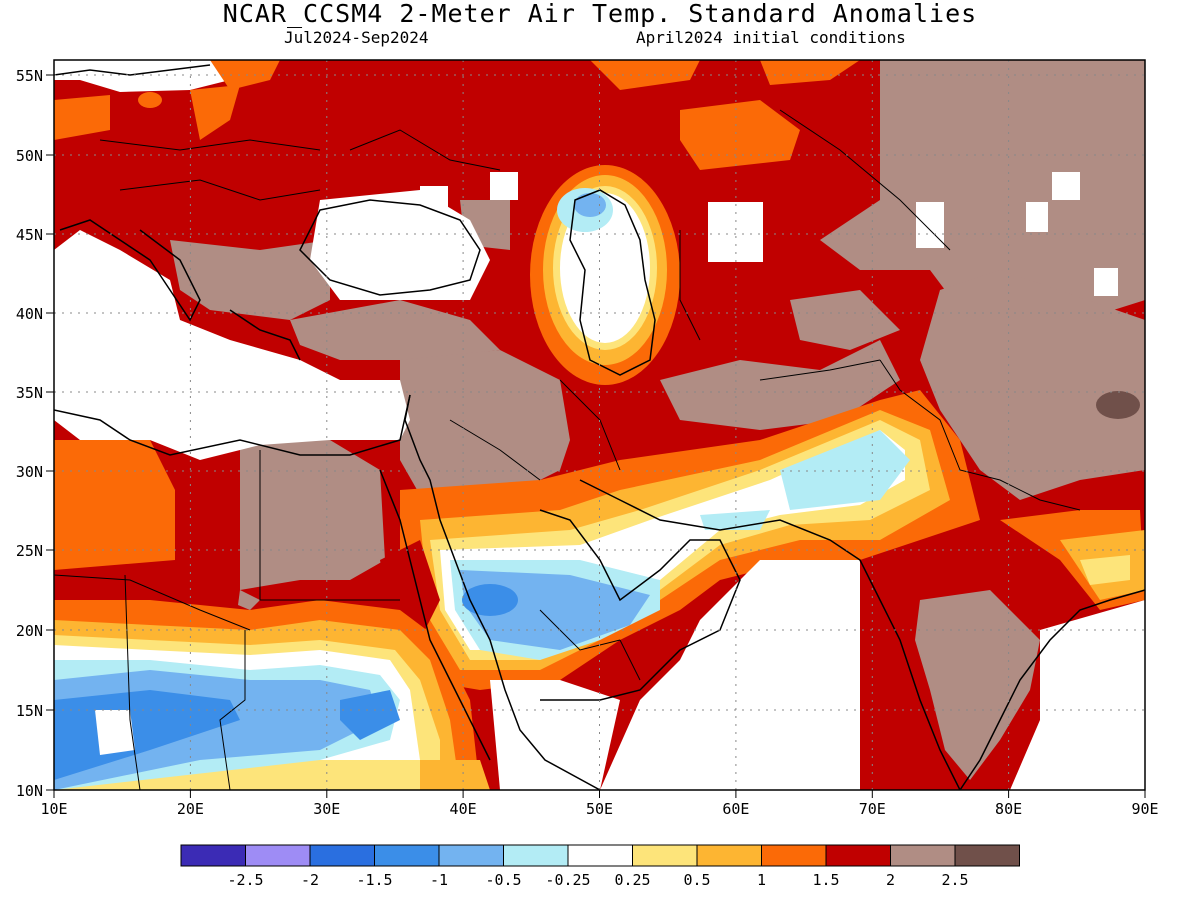 The image size is (1200, 900). I want to click on lon-label: 10E, so click(53, 809).